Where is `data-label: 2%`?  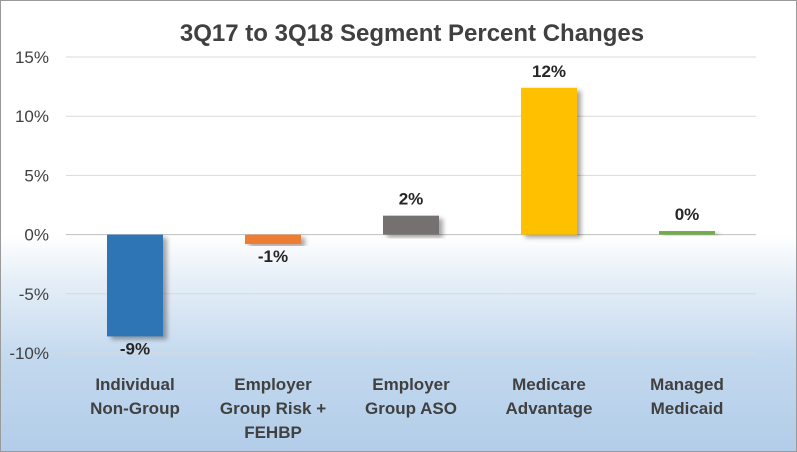 data-label: 2% is located at coordinates (411, 199).